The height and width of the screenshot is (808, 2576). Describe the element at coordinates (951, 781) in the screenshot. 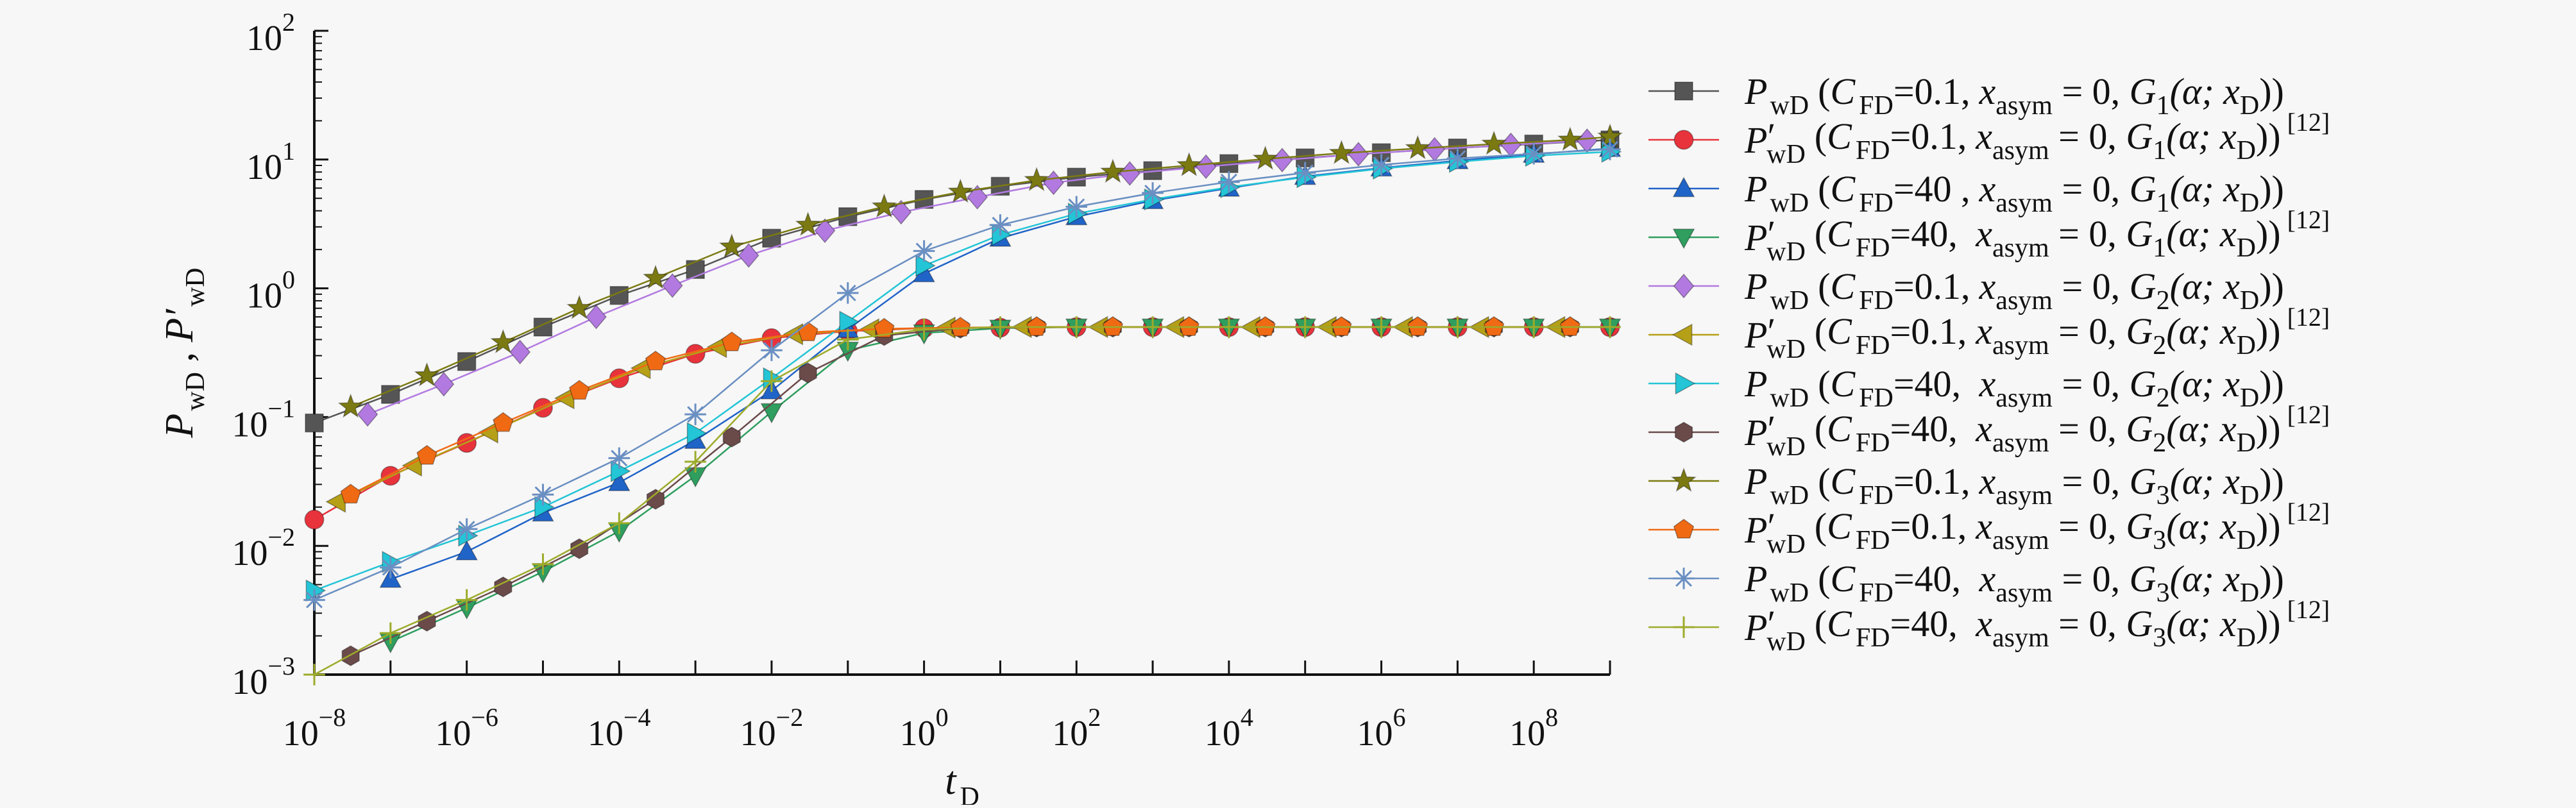

I see `x-axis-title-main: t` at that location.